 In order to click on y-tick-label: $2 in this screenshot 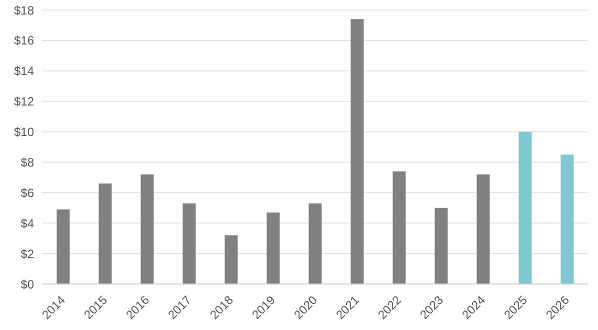, I will do `click(27, 253)`.